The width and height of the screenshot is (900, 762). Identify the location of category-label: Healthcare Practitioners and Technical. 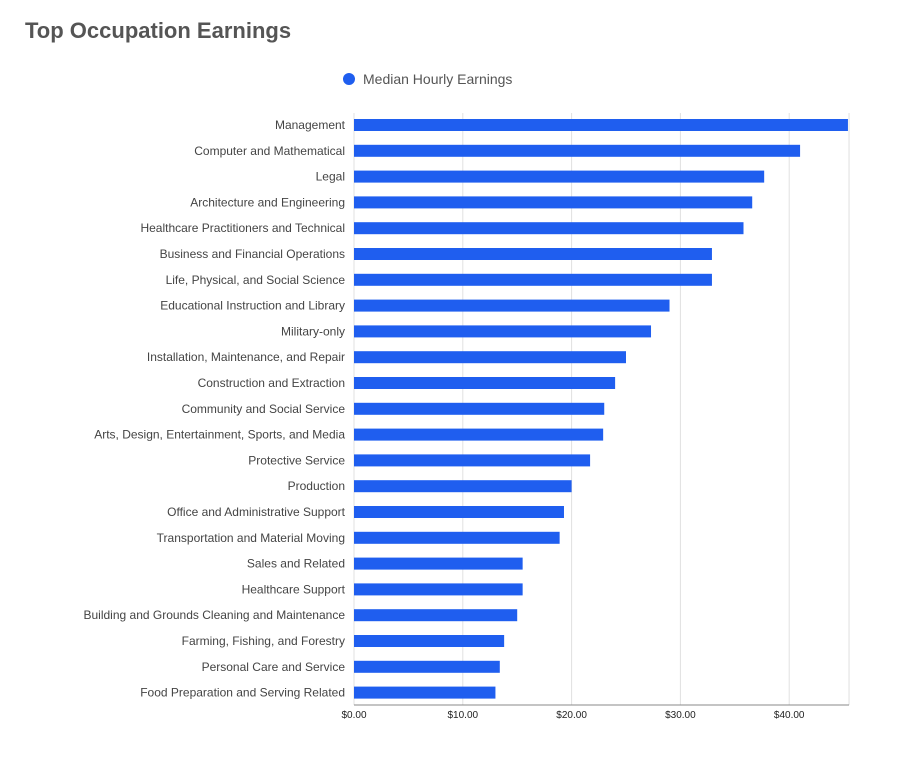
(242, 228).